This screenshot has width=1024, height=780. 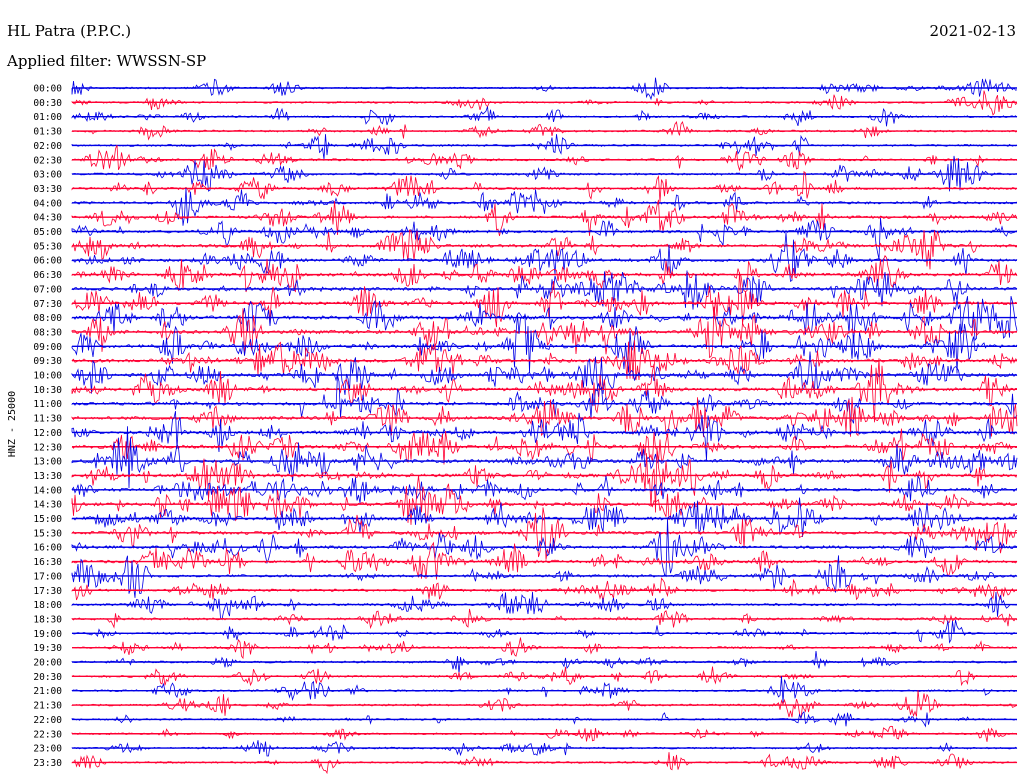 What do you see at coordinates (47, 332) in the screenshot?
I see `row-time-label: 08:30` at bounding box center [47, 332].